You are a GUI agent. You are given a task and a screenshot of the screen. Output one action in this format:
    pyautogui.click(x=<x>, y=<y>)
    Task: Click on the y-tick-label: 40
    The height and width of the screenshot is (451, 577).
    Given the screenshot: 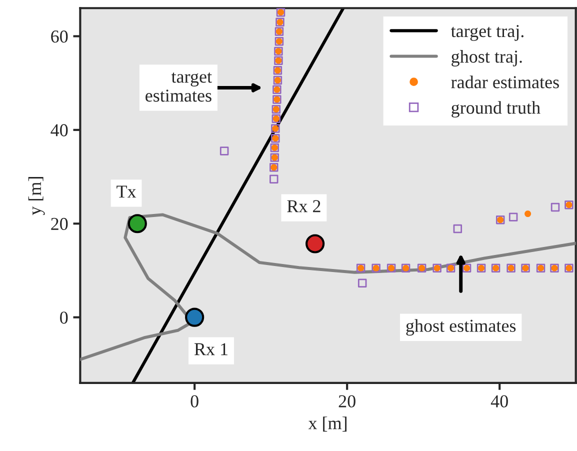 What is the action you would take?
    pyautogui.click(x=59, y=130)
    